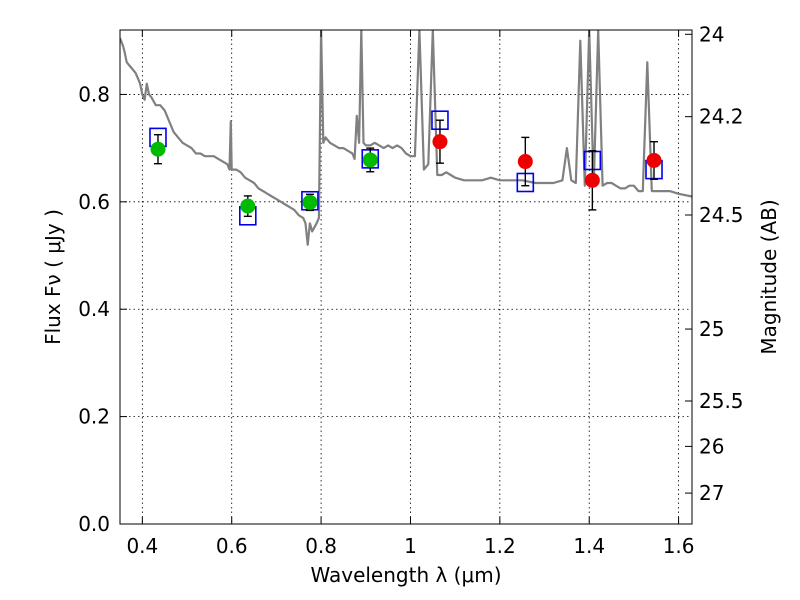 This screenshot has width=800, height=600. Describe the element at coordinates (711, 34) in the screenshot. I see `y2-tick-label: 24` at that location.